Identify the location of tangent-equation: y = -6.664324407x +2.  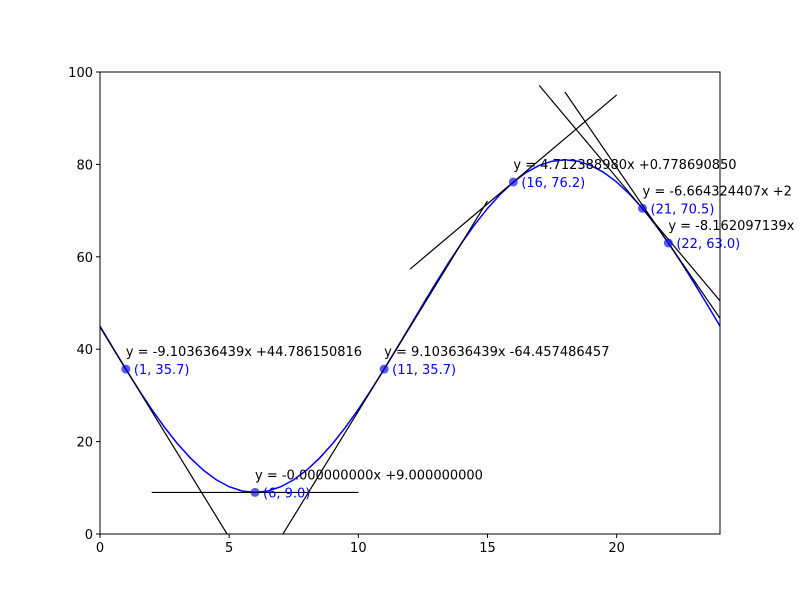
(717, 191).